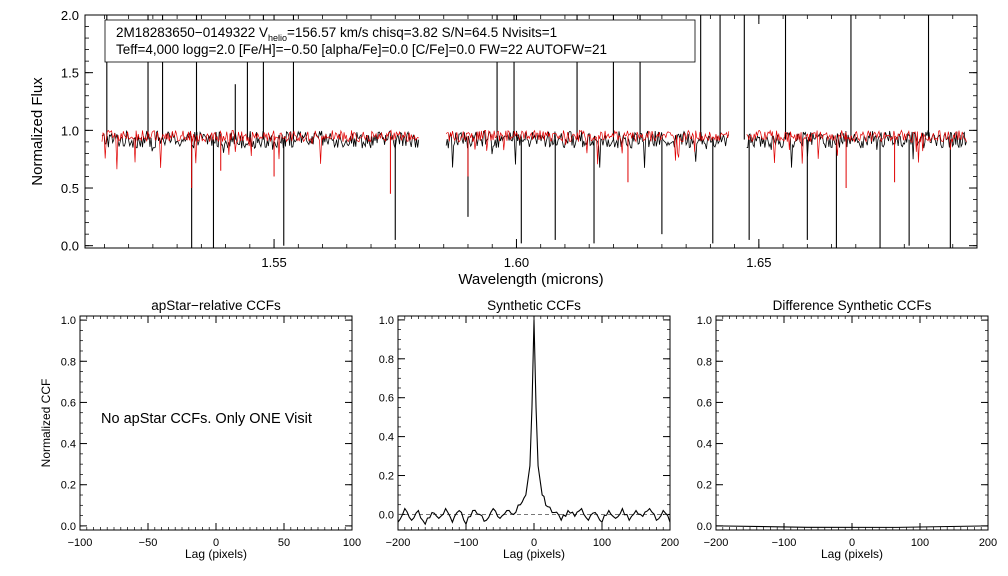 The width and height of the screenshot is (1008, 576). What do you see at coordinates (148, 543) in the screenshot?
I see `apstar-ccf-x-tick-label: −50` at bounding box center [148, 543].